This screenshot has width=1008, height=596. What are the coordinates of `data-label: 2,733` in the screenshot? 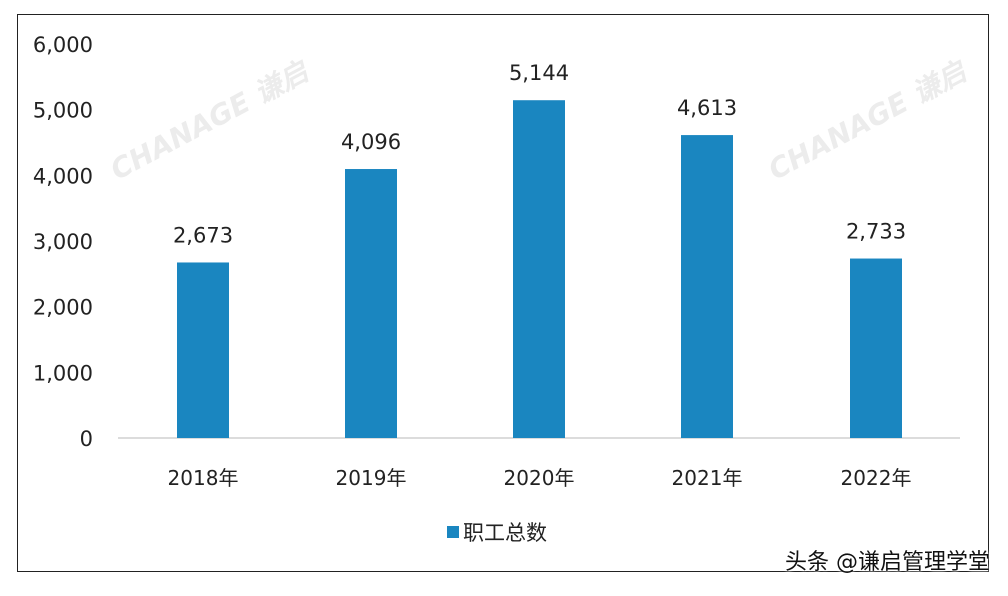 It's located at (876, 232).